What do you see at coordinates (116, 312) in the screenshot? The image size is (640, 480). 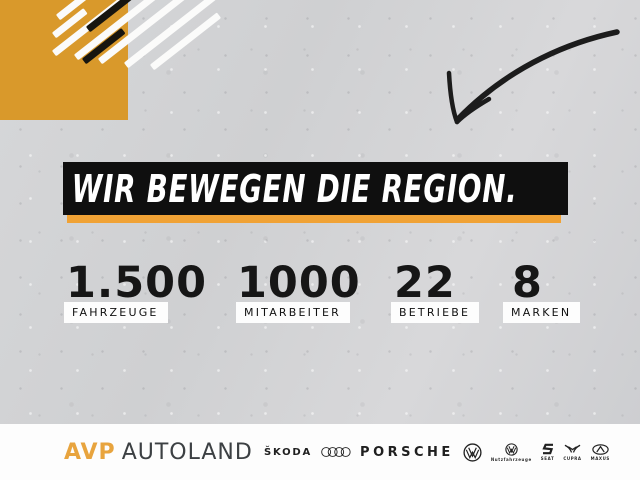 I see `stat-label: FAHRZEUGE` at bounding box center [116, 312].